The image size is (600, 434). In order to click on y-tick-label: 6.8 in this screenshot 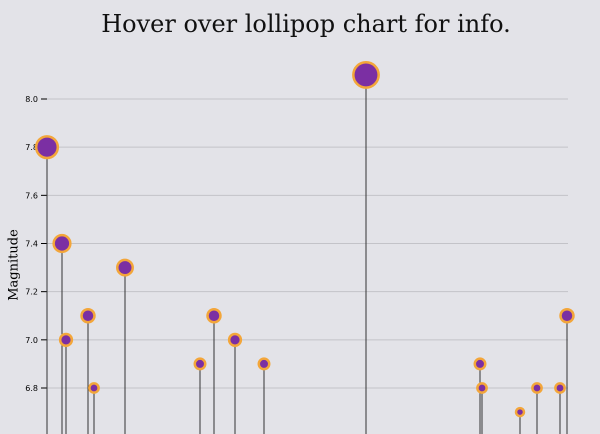, I will do `click(31, 388)`.